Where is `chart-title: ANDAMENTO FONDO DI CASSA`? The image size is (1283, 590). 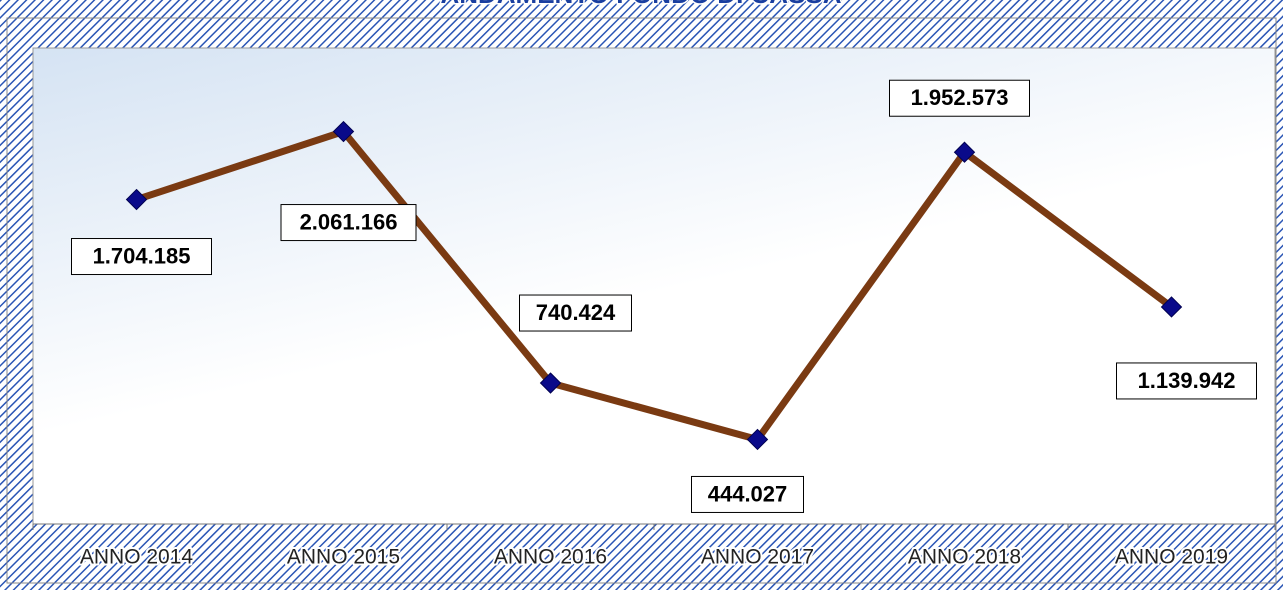
chart-title: ANDAMENTO FONDO DI CASSA is located at coordinates (640, 4).